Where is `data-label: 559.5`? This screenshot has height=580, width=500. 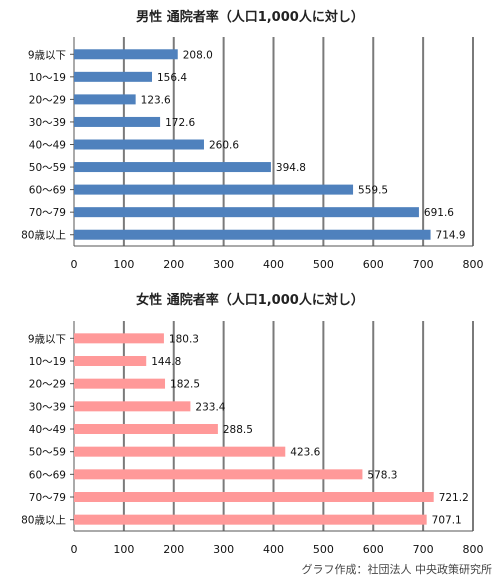 data-label: 559.5 is located at coordinates (373, 191).